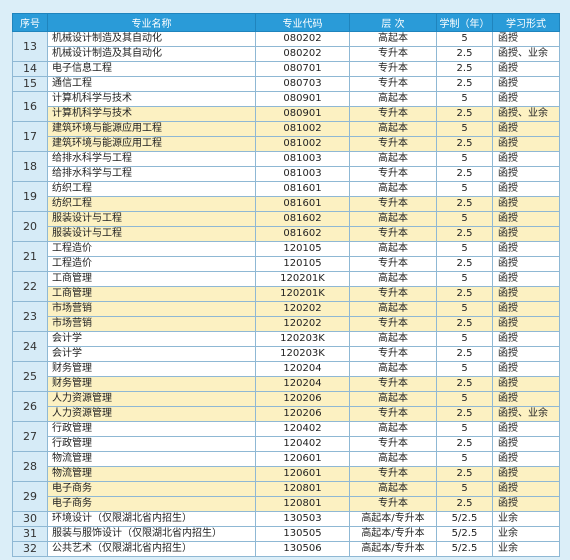 This screenshot has width=570, height=560. I want to click on major-code-cell: 120201K, so click(302, 279).